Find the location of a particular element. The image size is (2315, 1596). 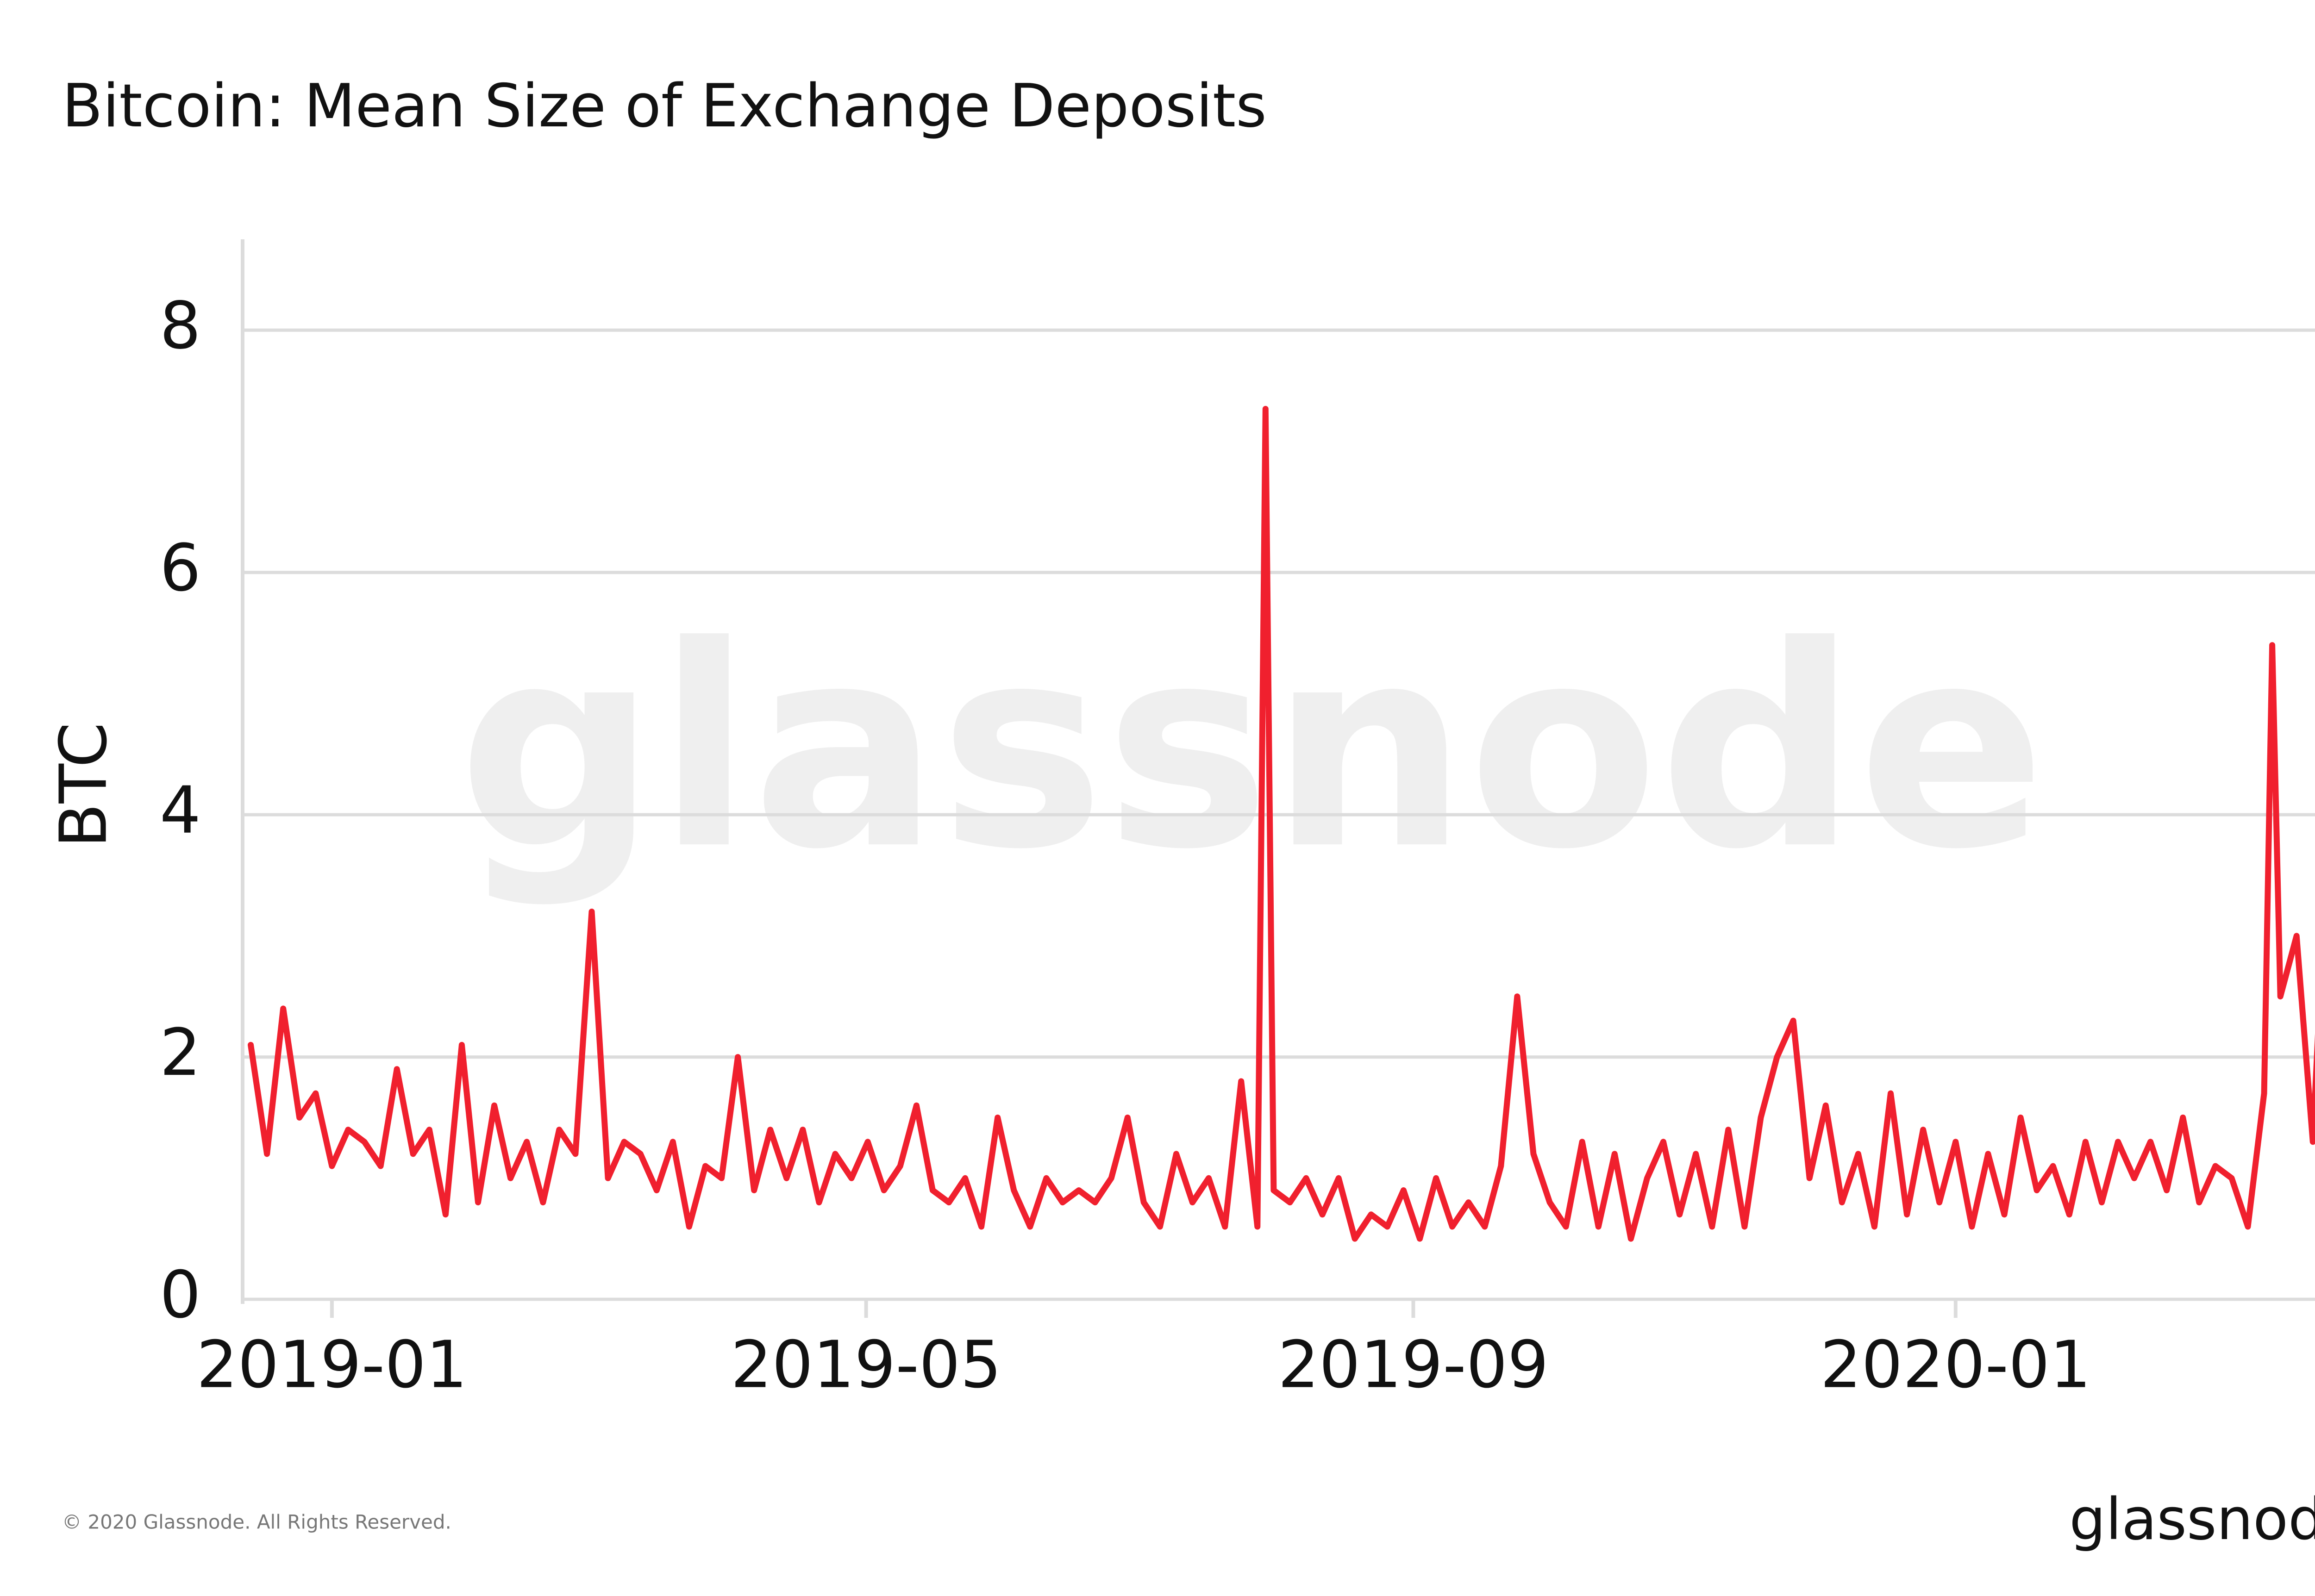

y-tick-label: 0 is located at coordinates (180, 1295).